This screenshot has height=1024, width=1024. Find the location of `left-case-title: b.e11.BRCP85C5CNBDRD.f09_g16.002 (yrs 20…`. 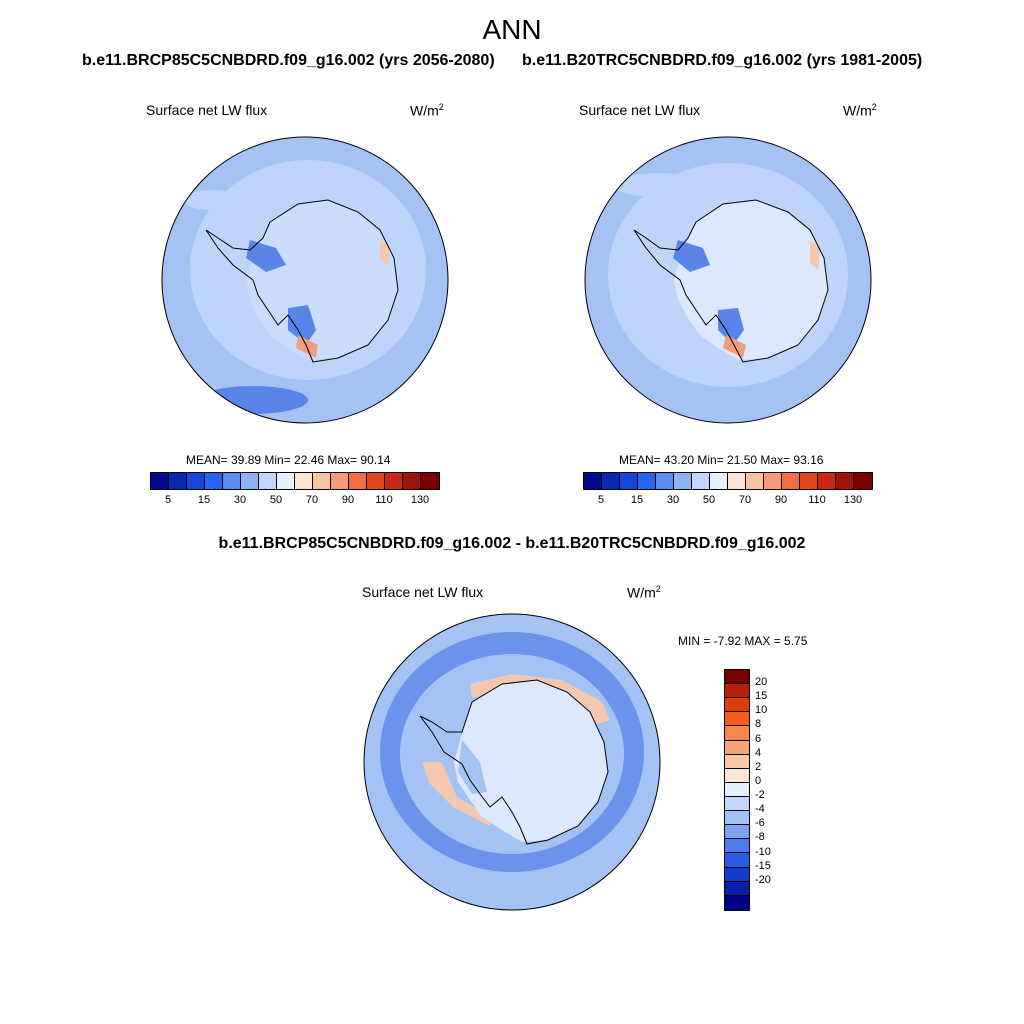

left-case-title: b.e11.BRCP85C5CNBDRD.f09_g16.002 (yrs 20… is located at coordinates (288, 60).